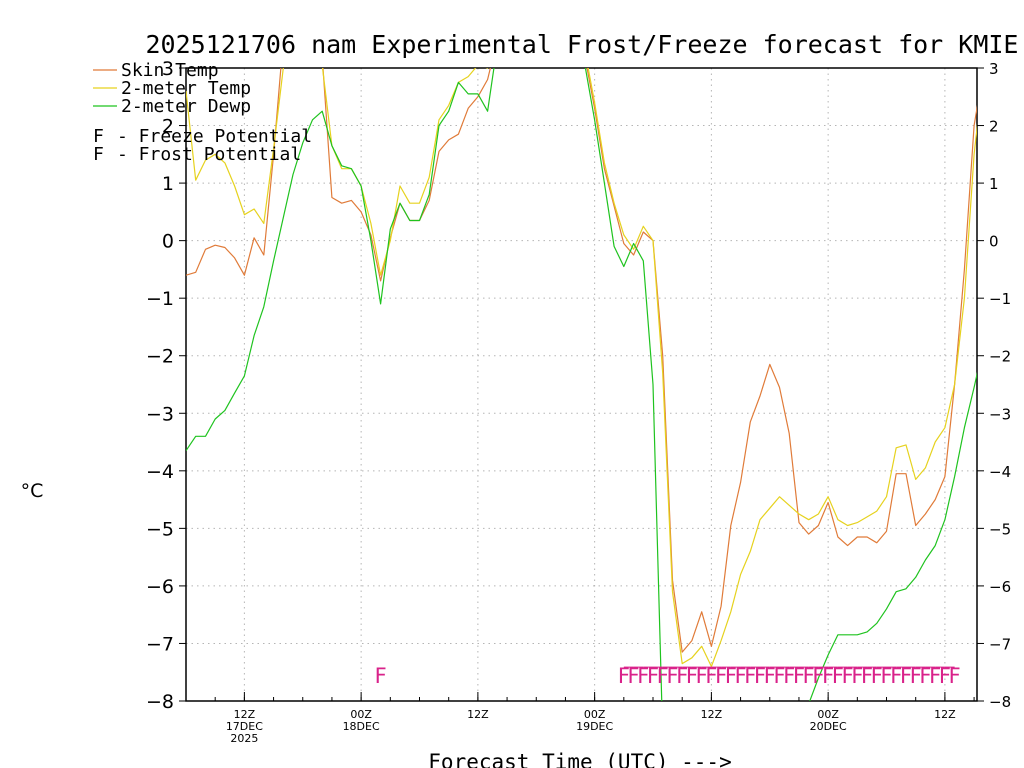  I want to click on y-tick-label-right: 2, so click(994, 127).